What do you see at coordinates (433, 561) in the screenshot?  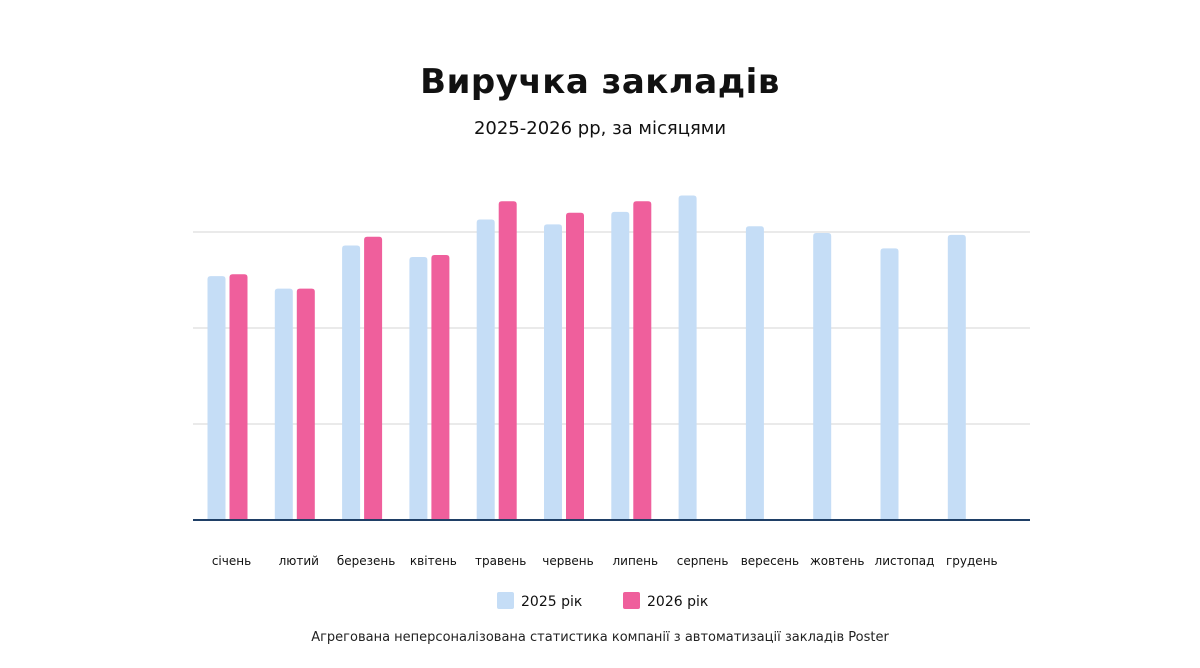 I see `x-tick-label: квітень` at bounding box center [433, 561].